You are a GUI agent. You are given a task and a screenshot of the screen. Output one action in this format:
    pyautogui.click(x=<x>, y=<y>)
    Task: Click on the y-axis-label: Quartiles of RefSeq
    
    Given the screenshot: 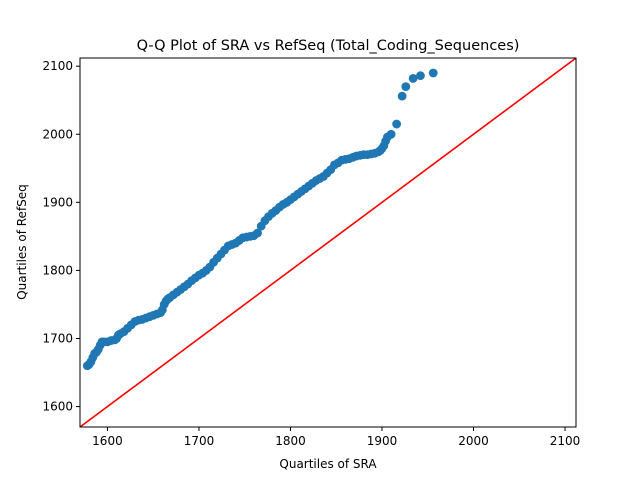 What is the action you would take?
    pyautogui.click(x=22, y=242)
    